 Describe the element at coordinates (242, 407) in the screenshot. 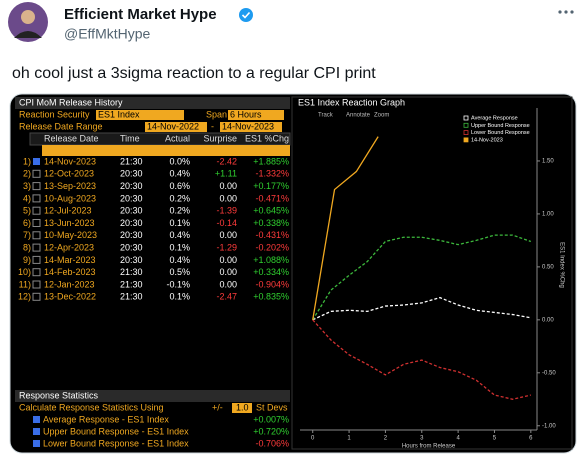

I see `sd-input: 1.0` at that location.